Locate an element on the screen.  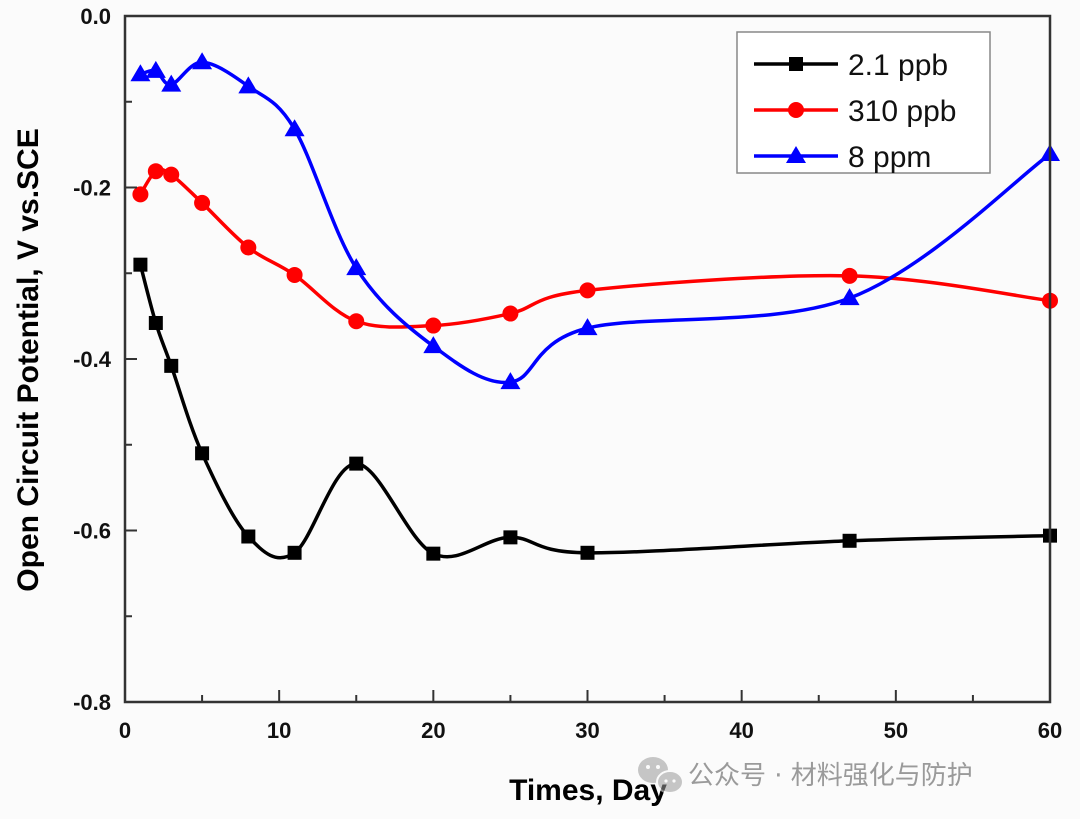
y-tick-label: 0.0 is located at coordinates (95, 16).